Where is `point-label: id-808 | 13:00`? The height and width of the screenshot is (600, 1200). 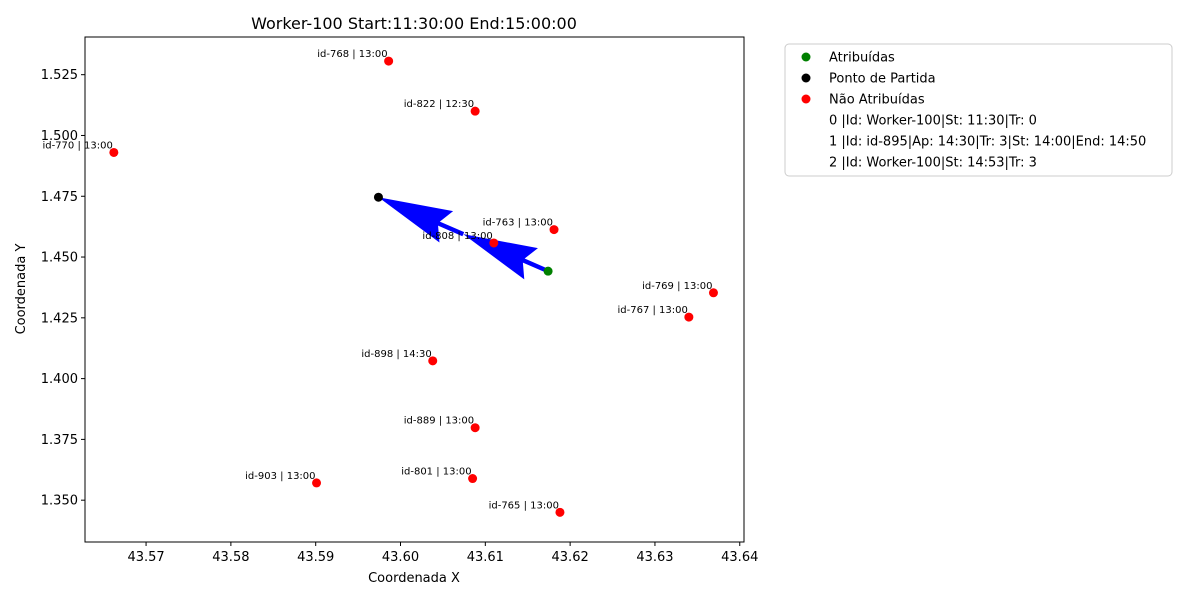
point-label: id-808 | 13:00 is located at coordinates (457, 236).